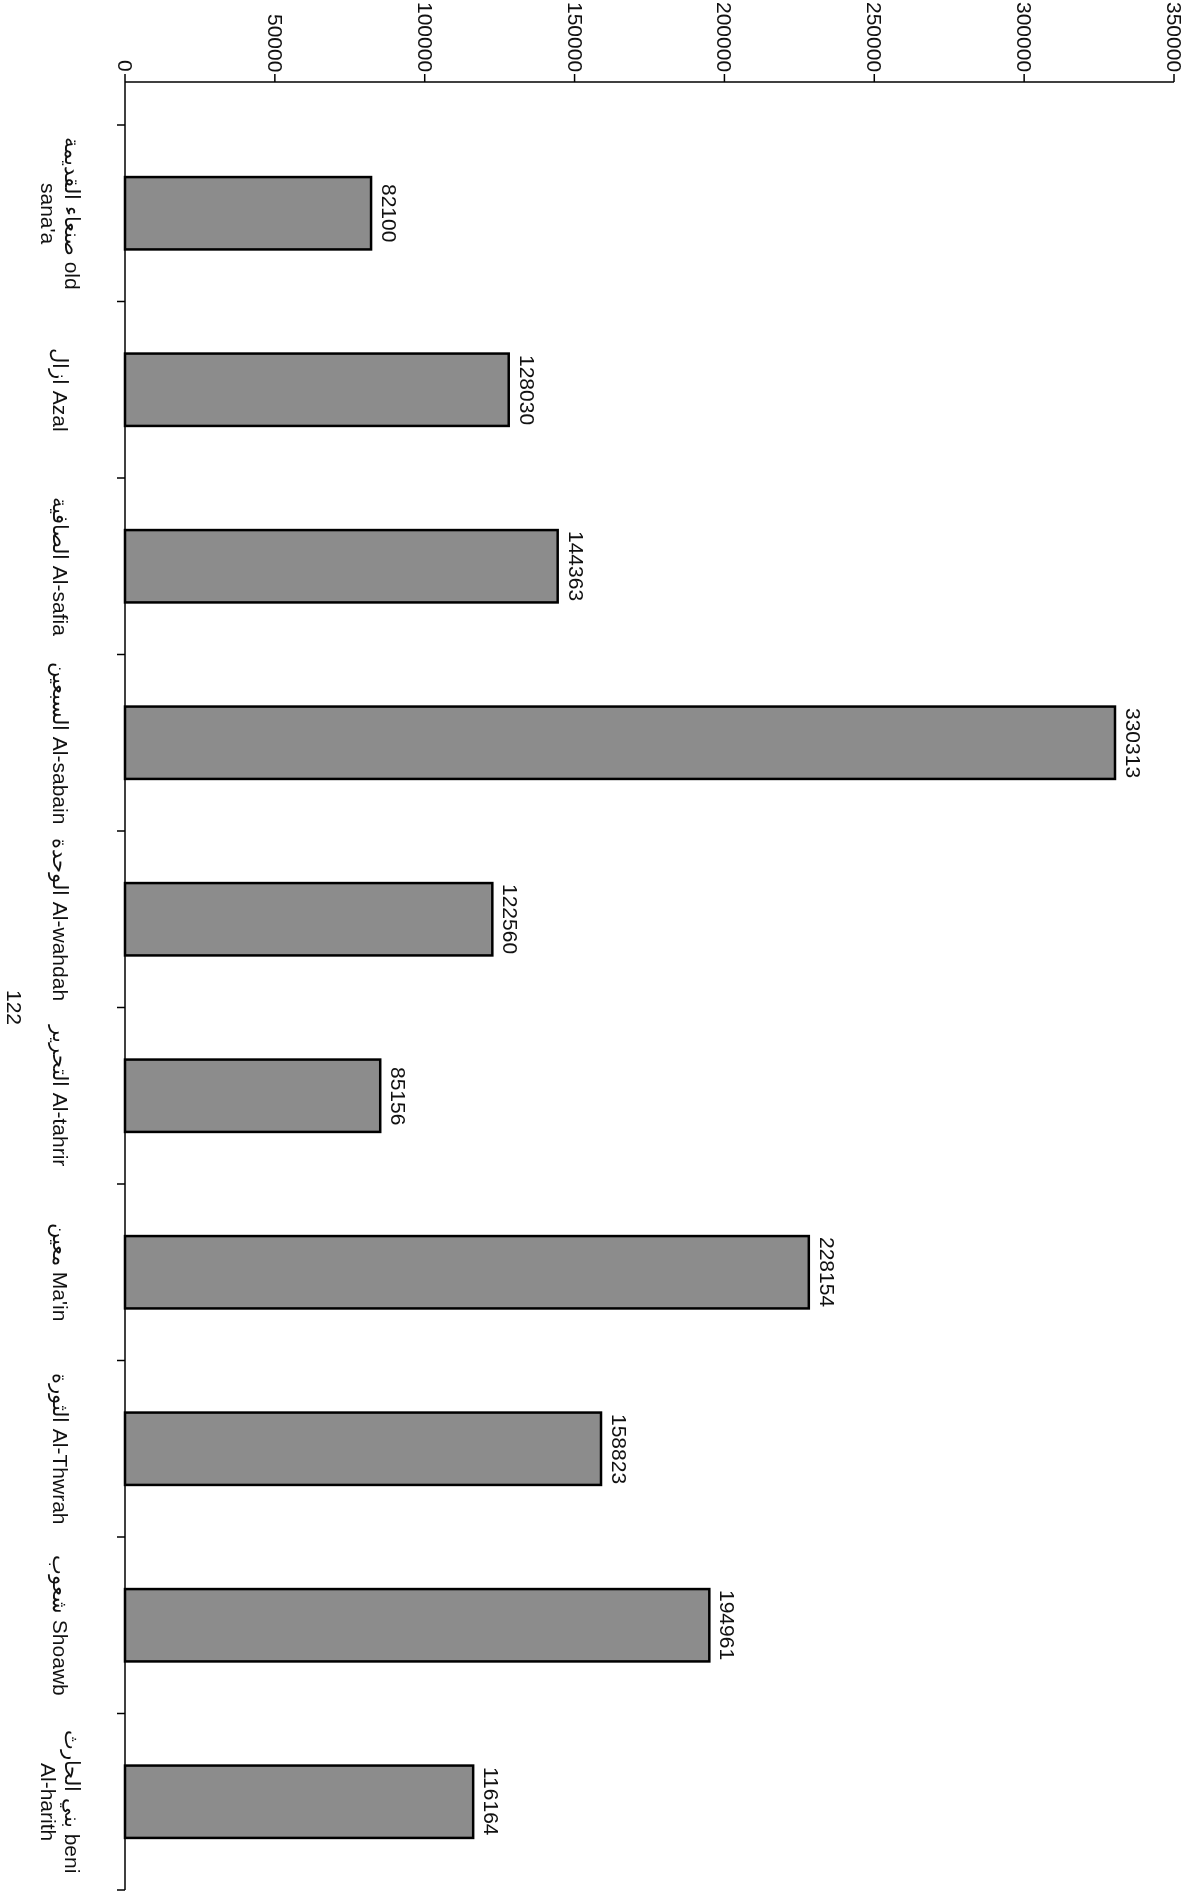  Describe the element at coordinates (526, 389) in the screenshot. I see `data-label: 128030` at that location.